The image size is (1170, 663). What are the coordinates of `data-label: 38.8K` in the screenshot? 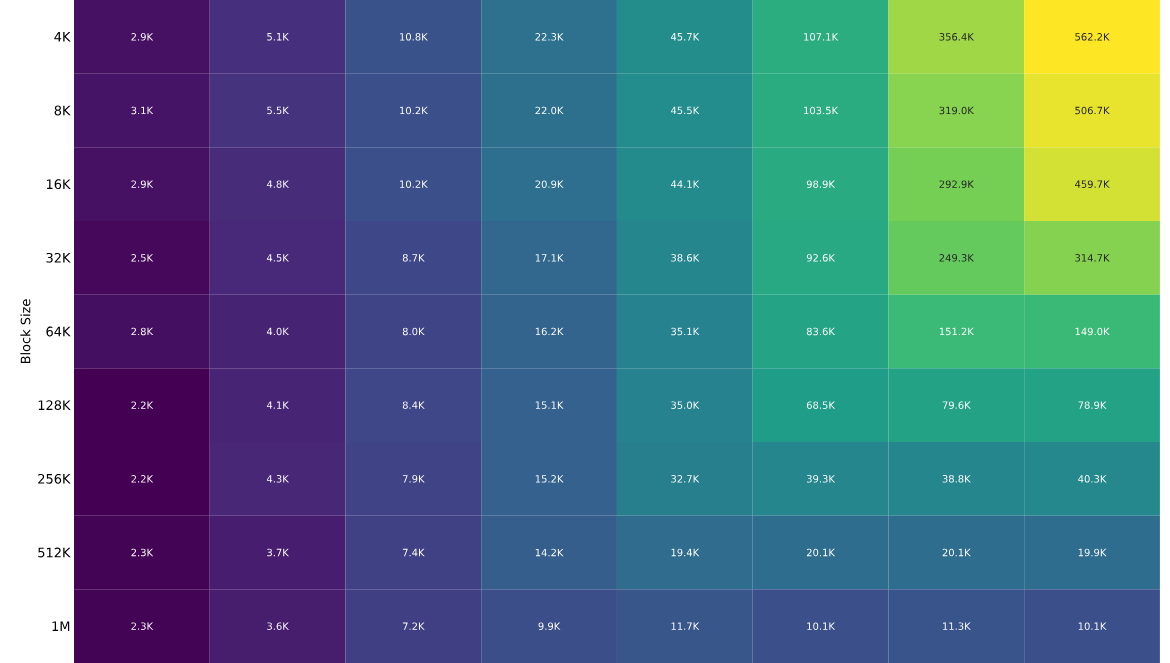 It's located at (956, 479).